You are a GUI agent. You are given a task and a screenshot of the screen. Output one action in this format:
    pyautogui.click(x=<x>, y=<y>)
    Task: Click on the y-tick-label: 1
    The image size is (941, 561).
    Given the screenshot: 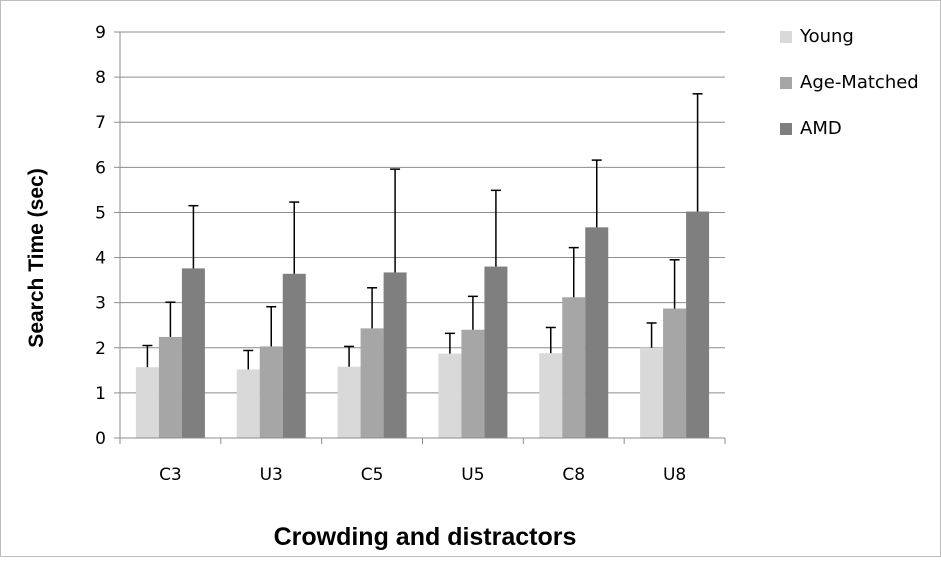 What is the action you would take?
    pyautogui.click(x=100, y=394)
    